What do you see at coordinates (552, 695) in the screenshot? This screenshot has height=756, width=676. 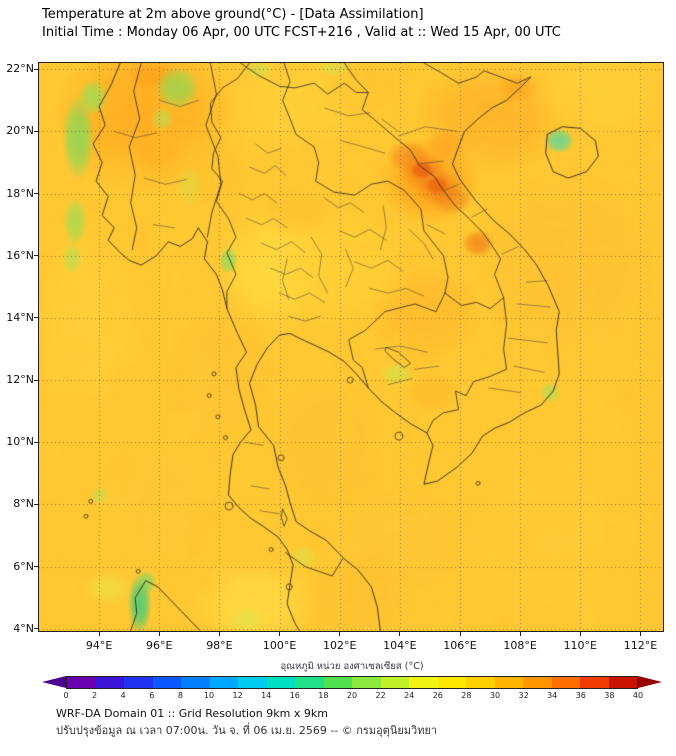 I see `colorbar-tick-label: 34` at bounding box center [552, 695].